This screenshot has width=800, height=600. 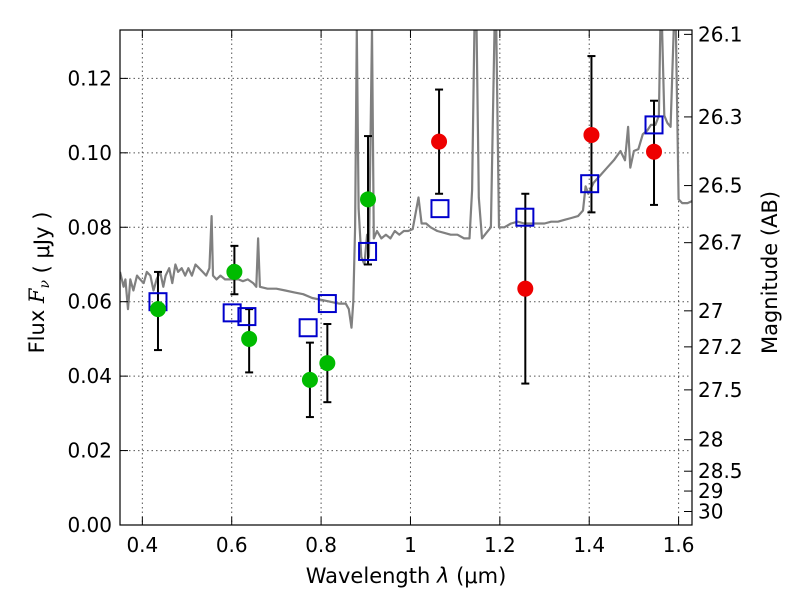 I want to click on x-tick-label: 1.6, so click(x=679, y=545).